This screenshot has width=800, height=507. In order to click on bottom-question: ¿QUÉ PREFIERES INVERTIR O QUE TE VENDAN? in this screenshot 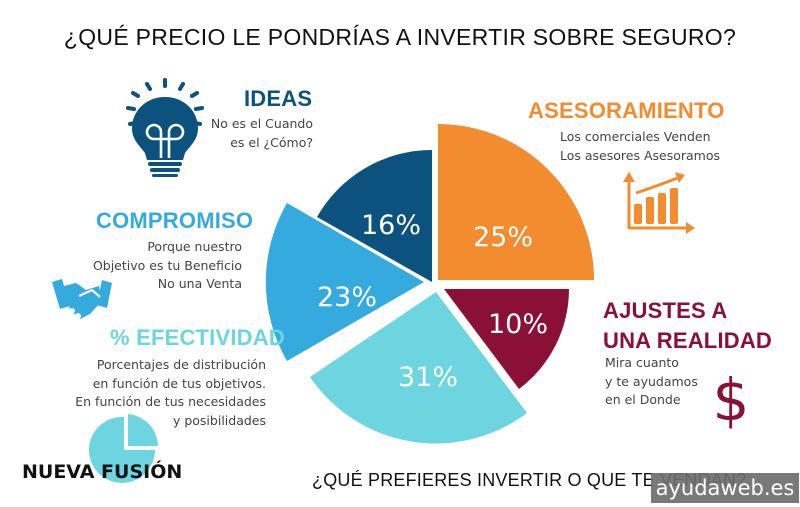, I will do `click(529, 480)`.